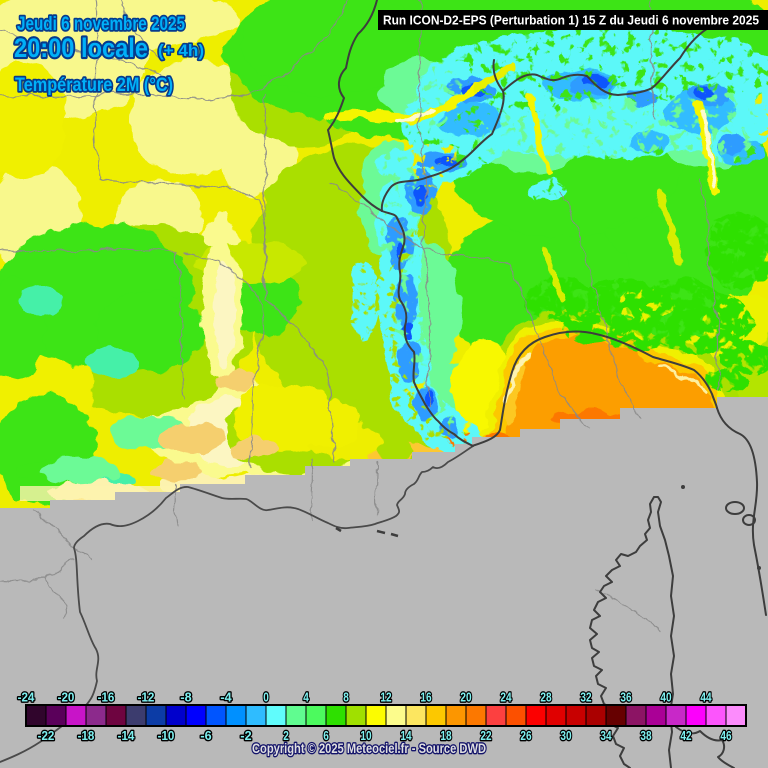 The width and height of the screenshot is (768, 768). I want to click on svg-text: 6, so click(326, 735).